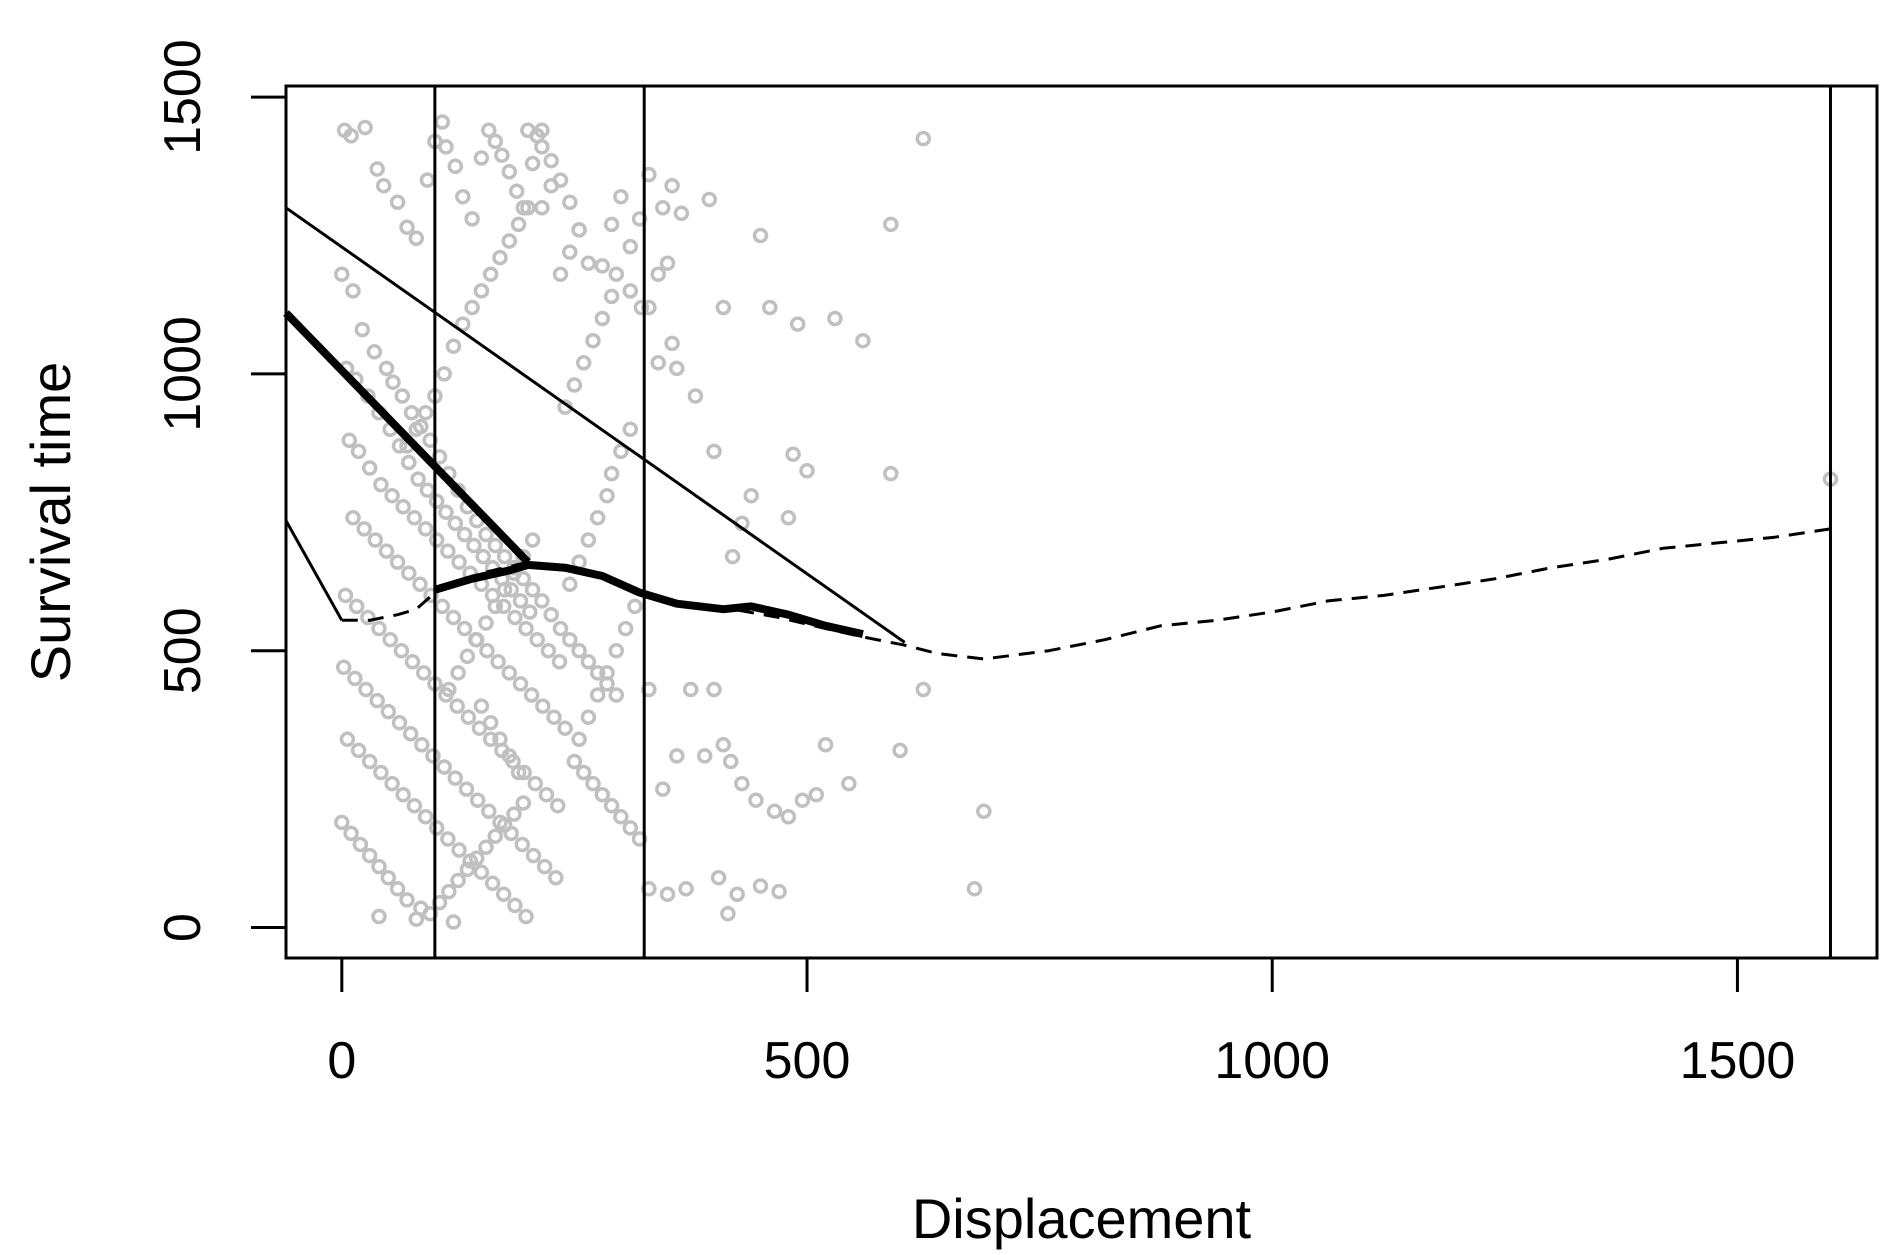 This screenshot has width=1893, height=1255. What do you see at coordinates (183, 97) in the screenshot?
I see `y-tick-label: 1500` at bounding box center [183, 97].